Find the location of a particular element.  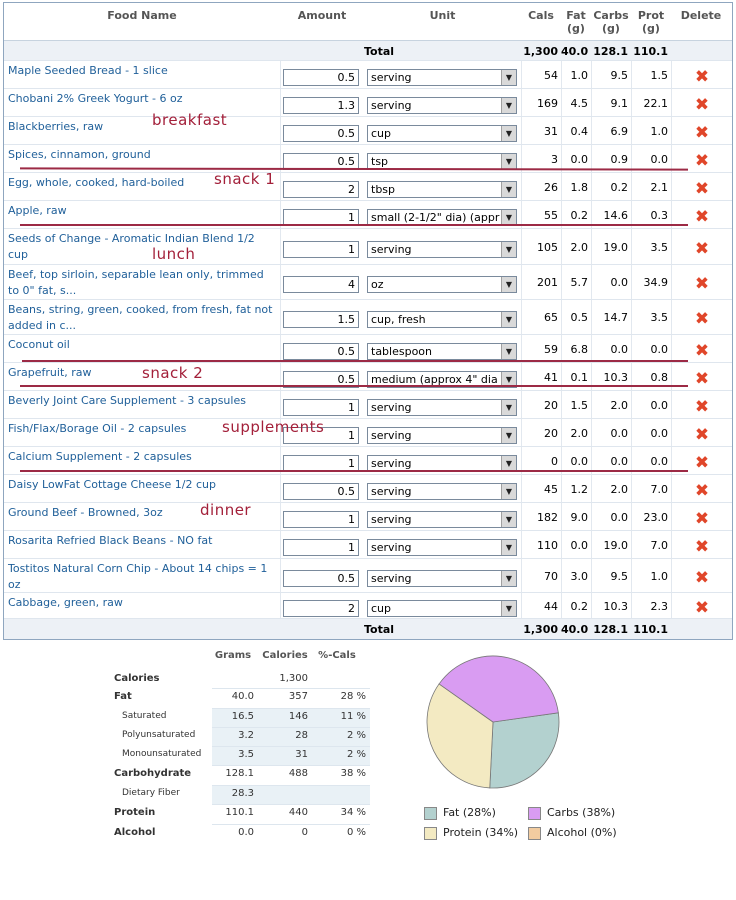

unit-select: small (2-1/2" dia) (appr ▼ is located at coordinates (442, 217).